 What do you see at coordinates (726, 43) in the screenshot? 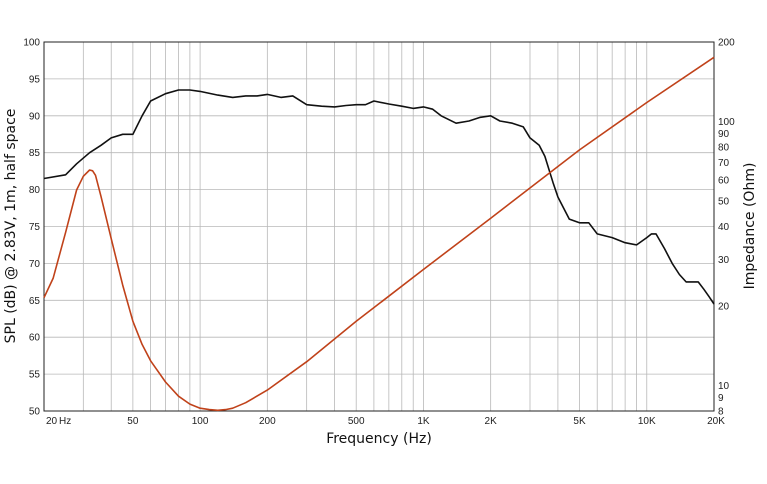
I see `y2-tick-label: 200` at bounding box center [726, 43].